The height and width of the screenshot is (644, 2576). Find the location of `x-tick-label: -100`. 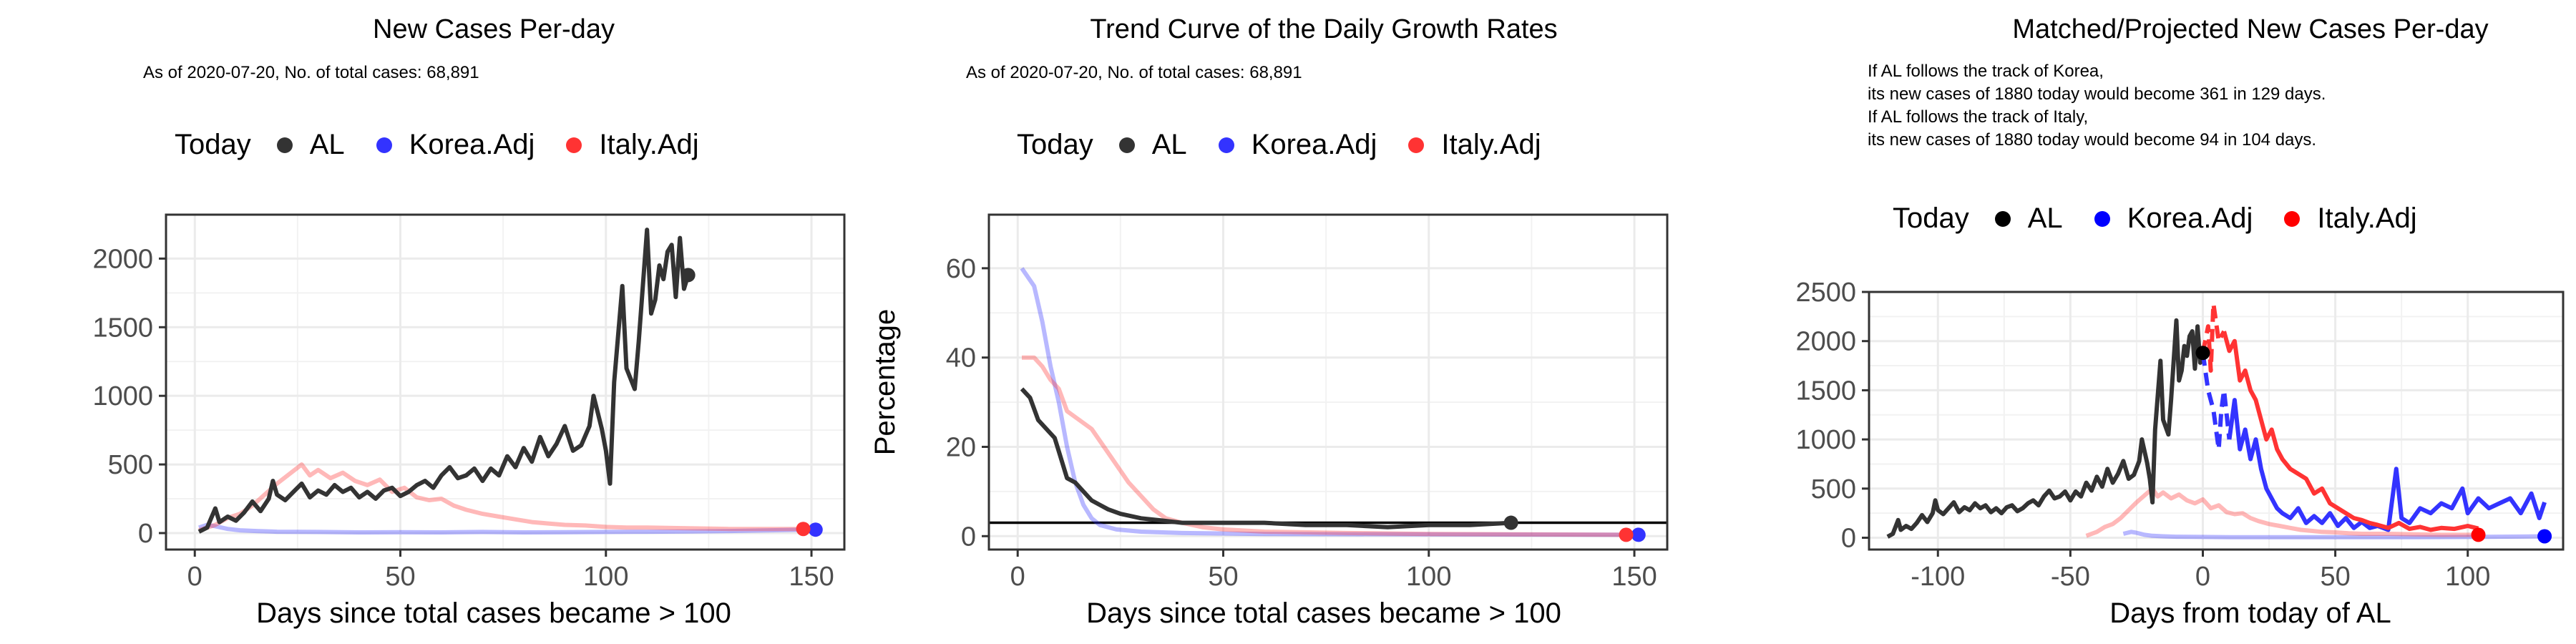

x-tick-label: -100 is located at coordinates (1938, 577).